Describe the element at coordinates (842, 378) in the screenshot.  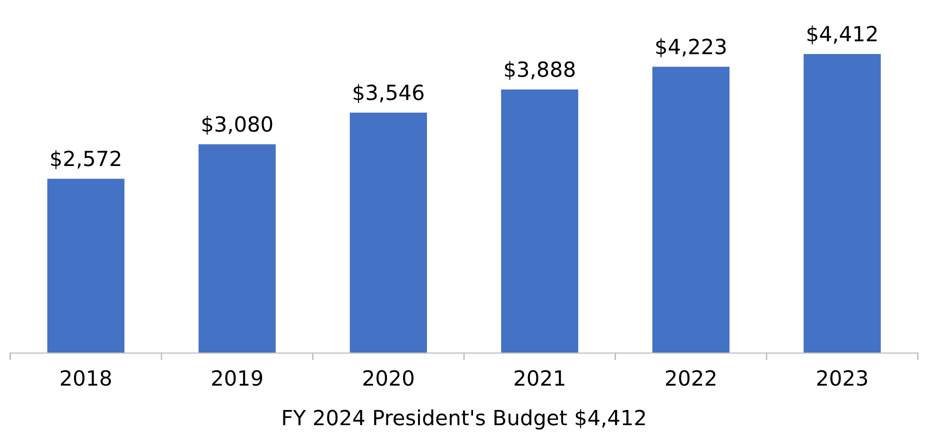
I see `x-tick-label: 2023` at that location.